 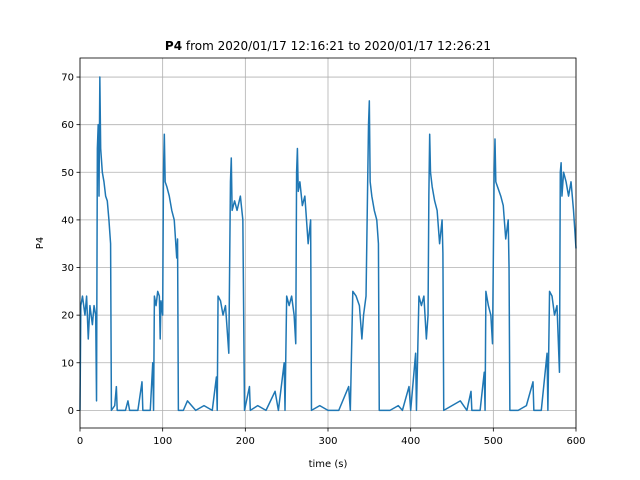 What do you see at coordinates (67, 125) in the screenshot?
I see `y-tick-label: 60` at bounding box center [67, 125].